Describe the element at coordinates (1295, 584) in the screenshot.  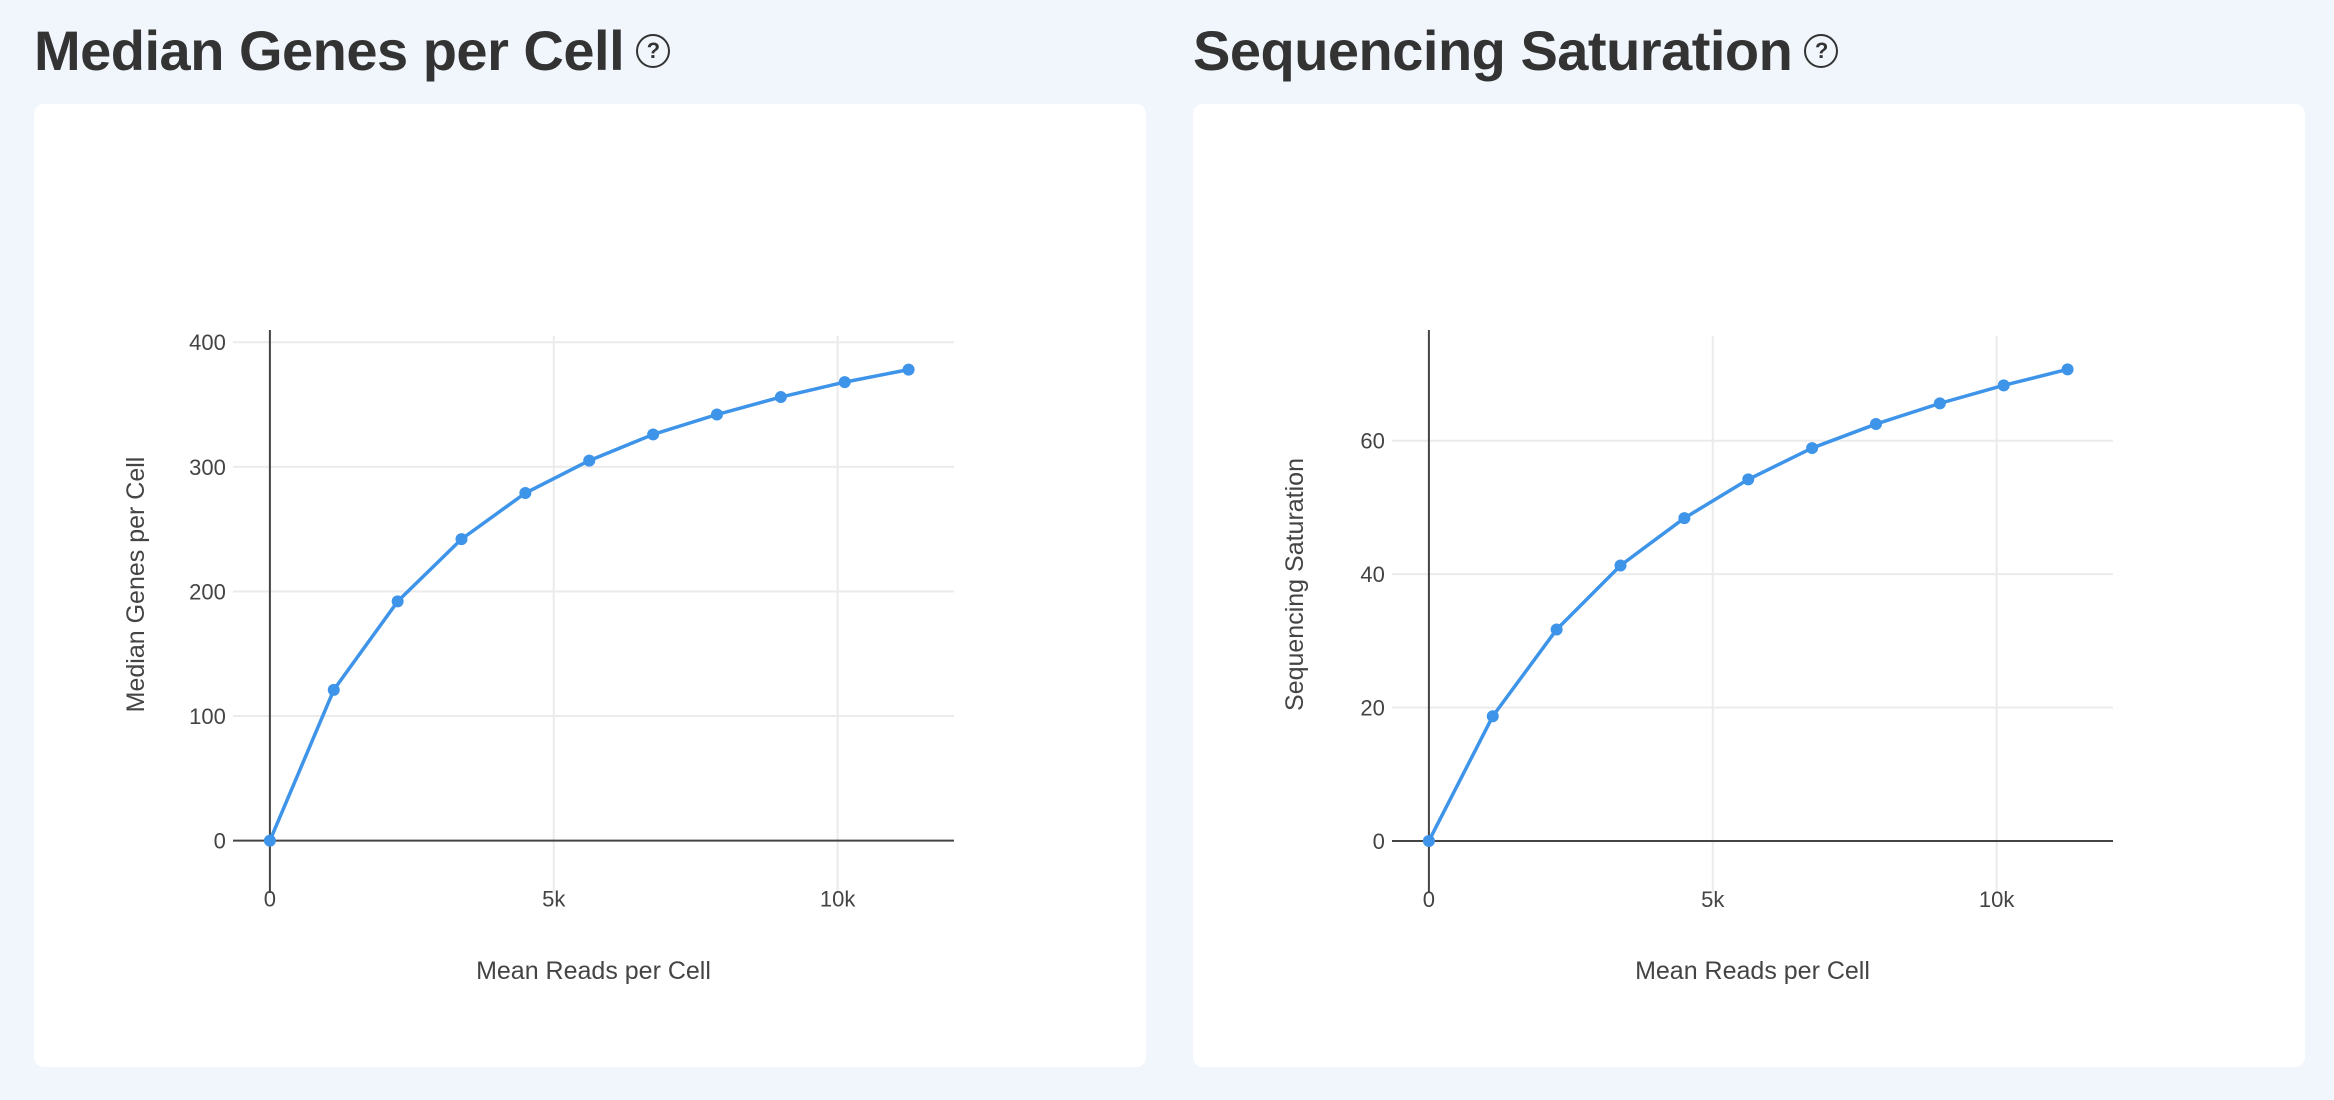
I see `y-axis-title: Sequencing Saturation` at that location.